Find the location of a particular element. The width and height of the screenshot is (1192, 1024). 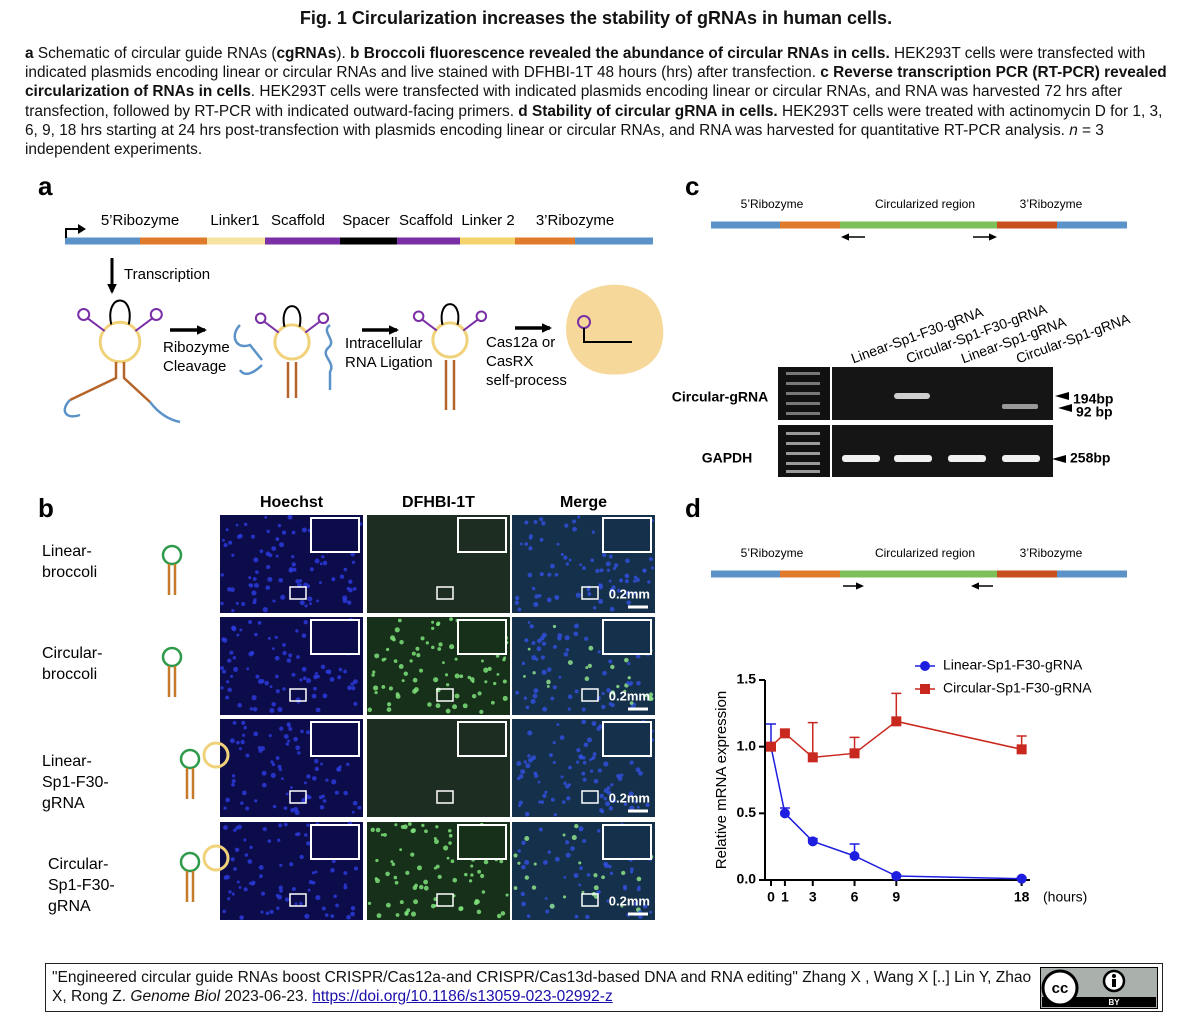

step-label: Transcription is located at coordinates (167, 274).